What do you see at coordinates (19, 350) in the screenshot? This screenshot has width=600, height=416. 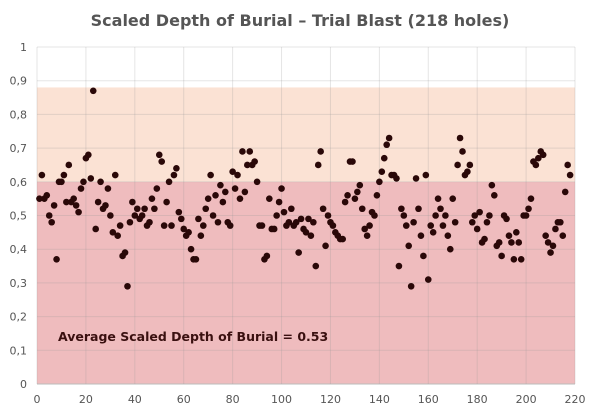 I see `y-tick-label: 0,1` at bounding box center [19, 350].